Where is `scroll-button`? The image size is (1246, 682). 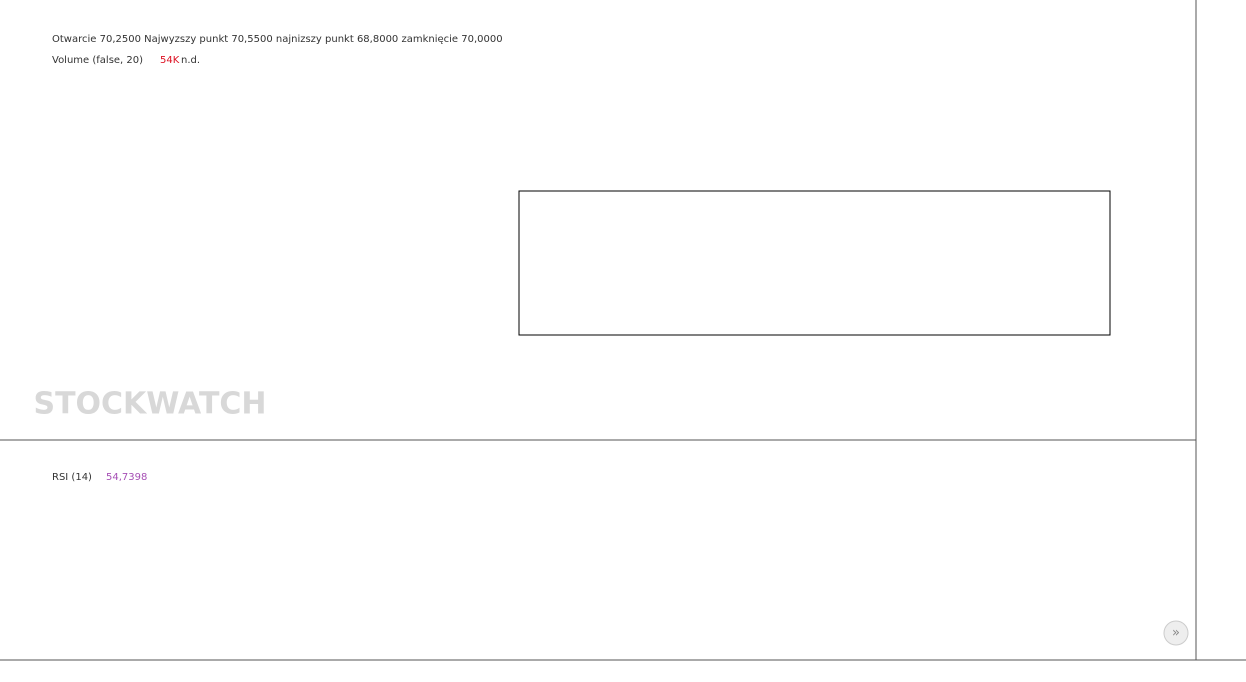 scroll-button is located at coordinates (1176, 633).